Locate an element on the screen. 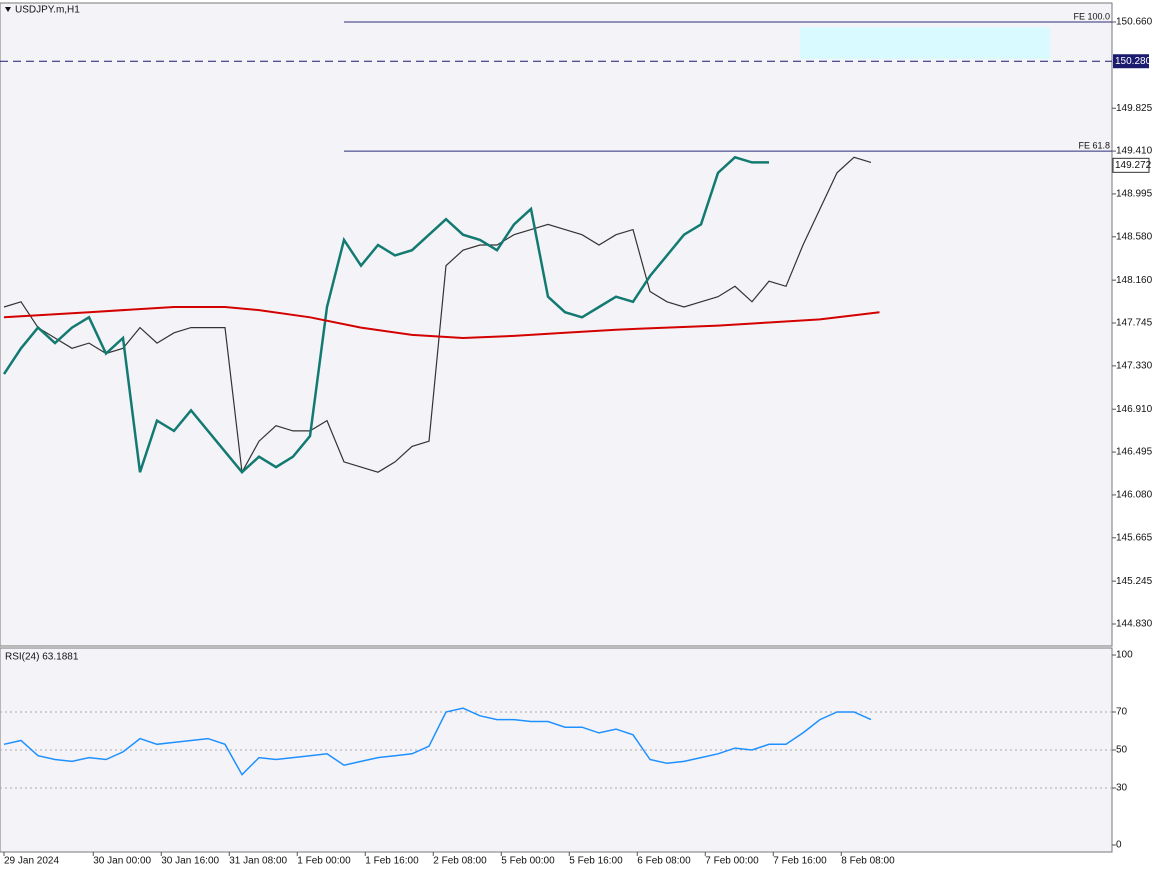 Image resolution: width=1152 pixels, height=875 pixels. y-tick-label: 148.580 is located at coordinates (1134, 236).